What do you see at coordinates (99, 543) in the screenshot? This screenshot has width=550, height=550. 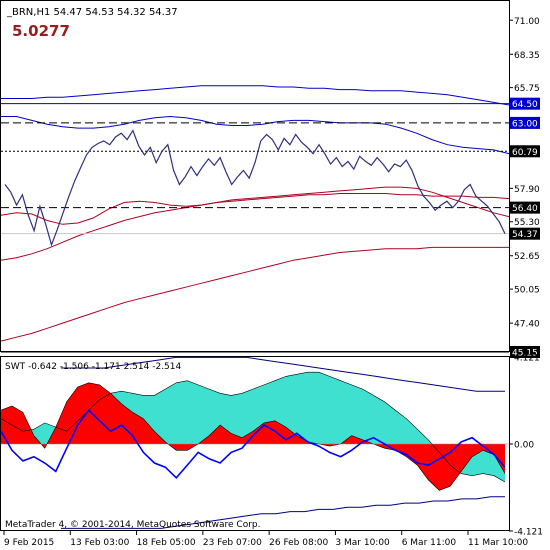 I see `x-tick-label: 13 Feb 03:00` at bounding box center [99, 543].